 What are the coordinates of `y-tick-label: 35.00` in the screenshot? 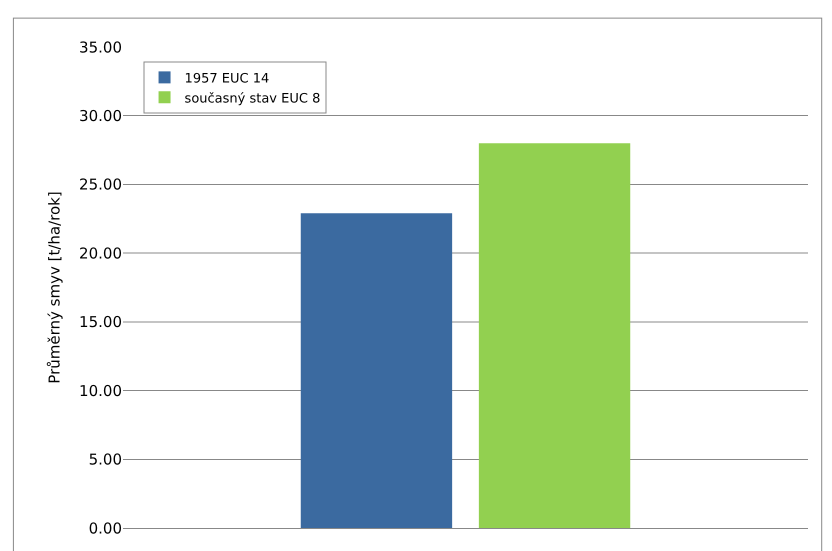 It's located at (100, 47).